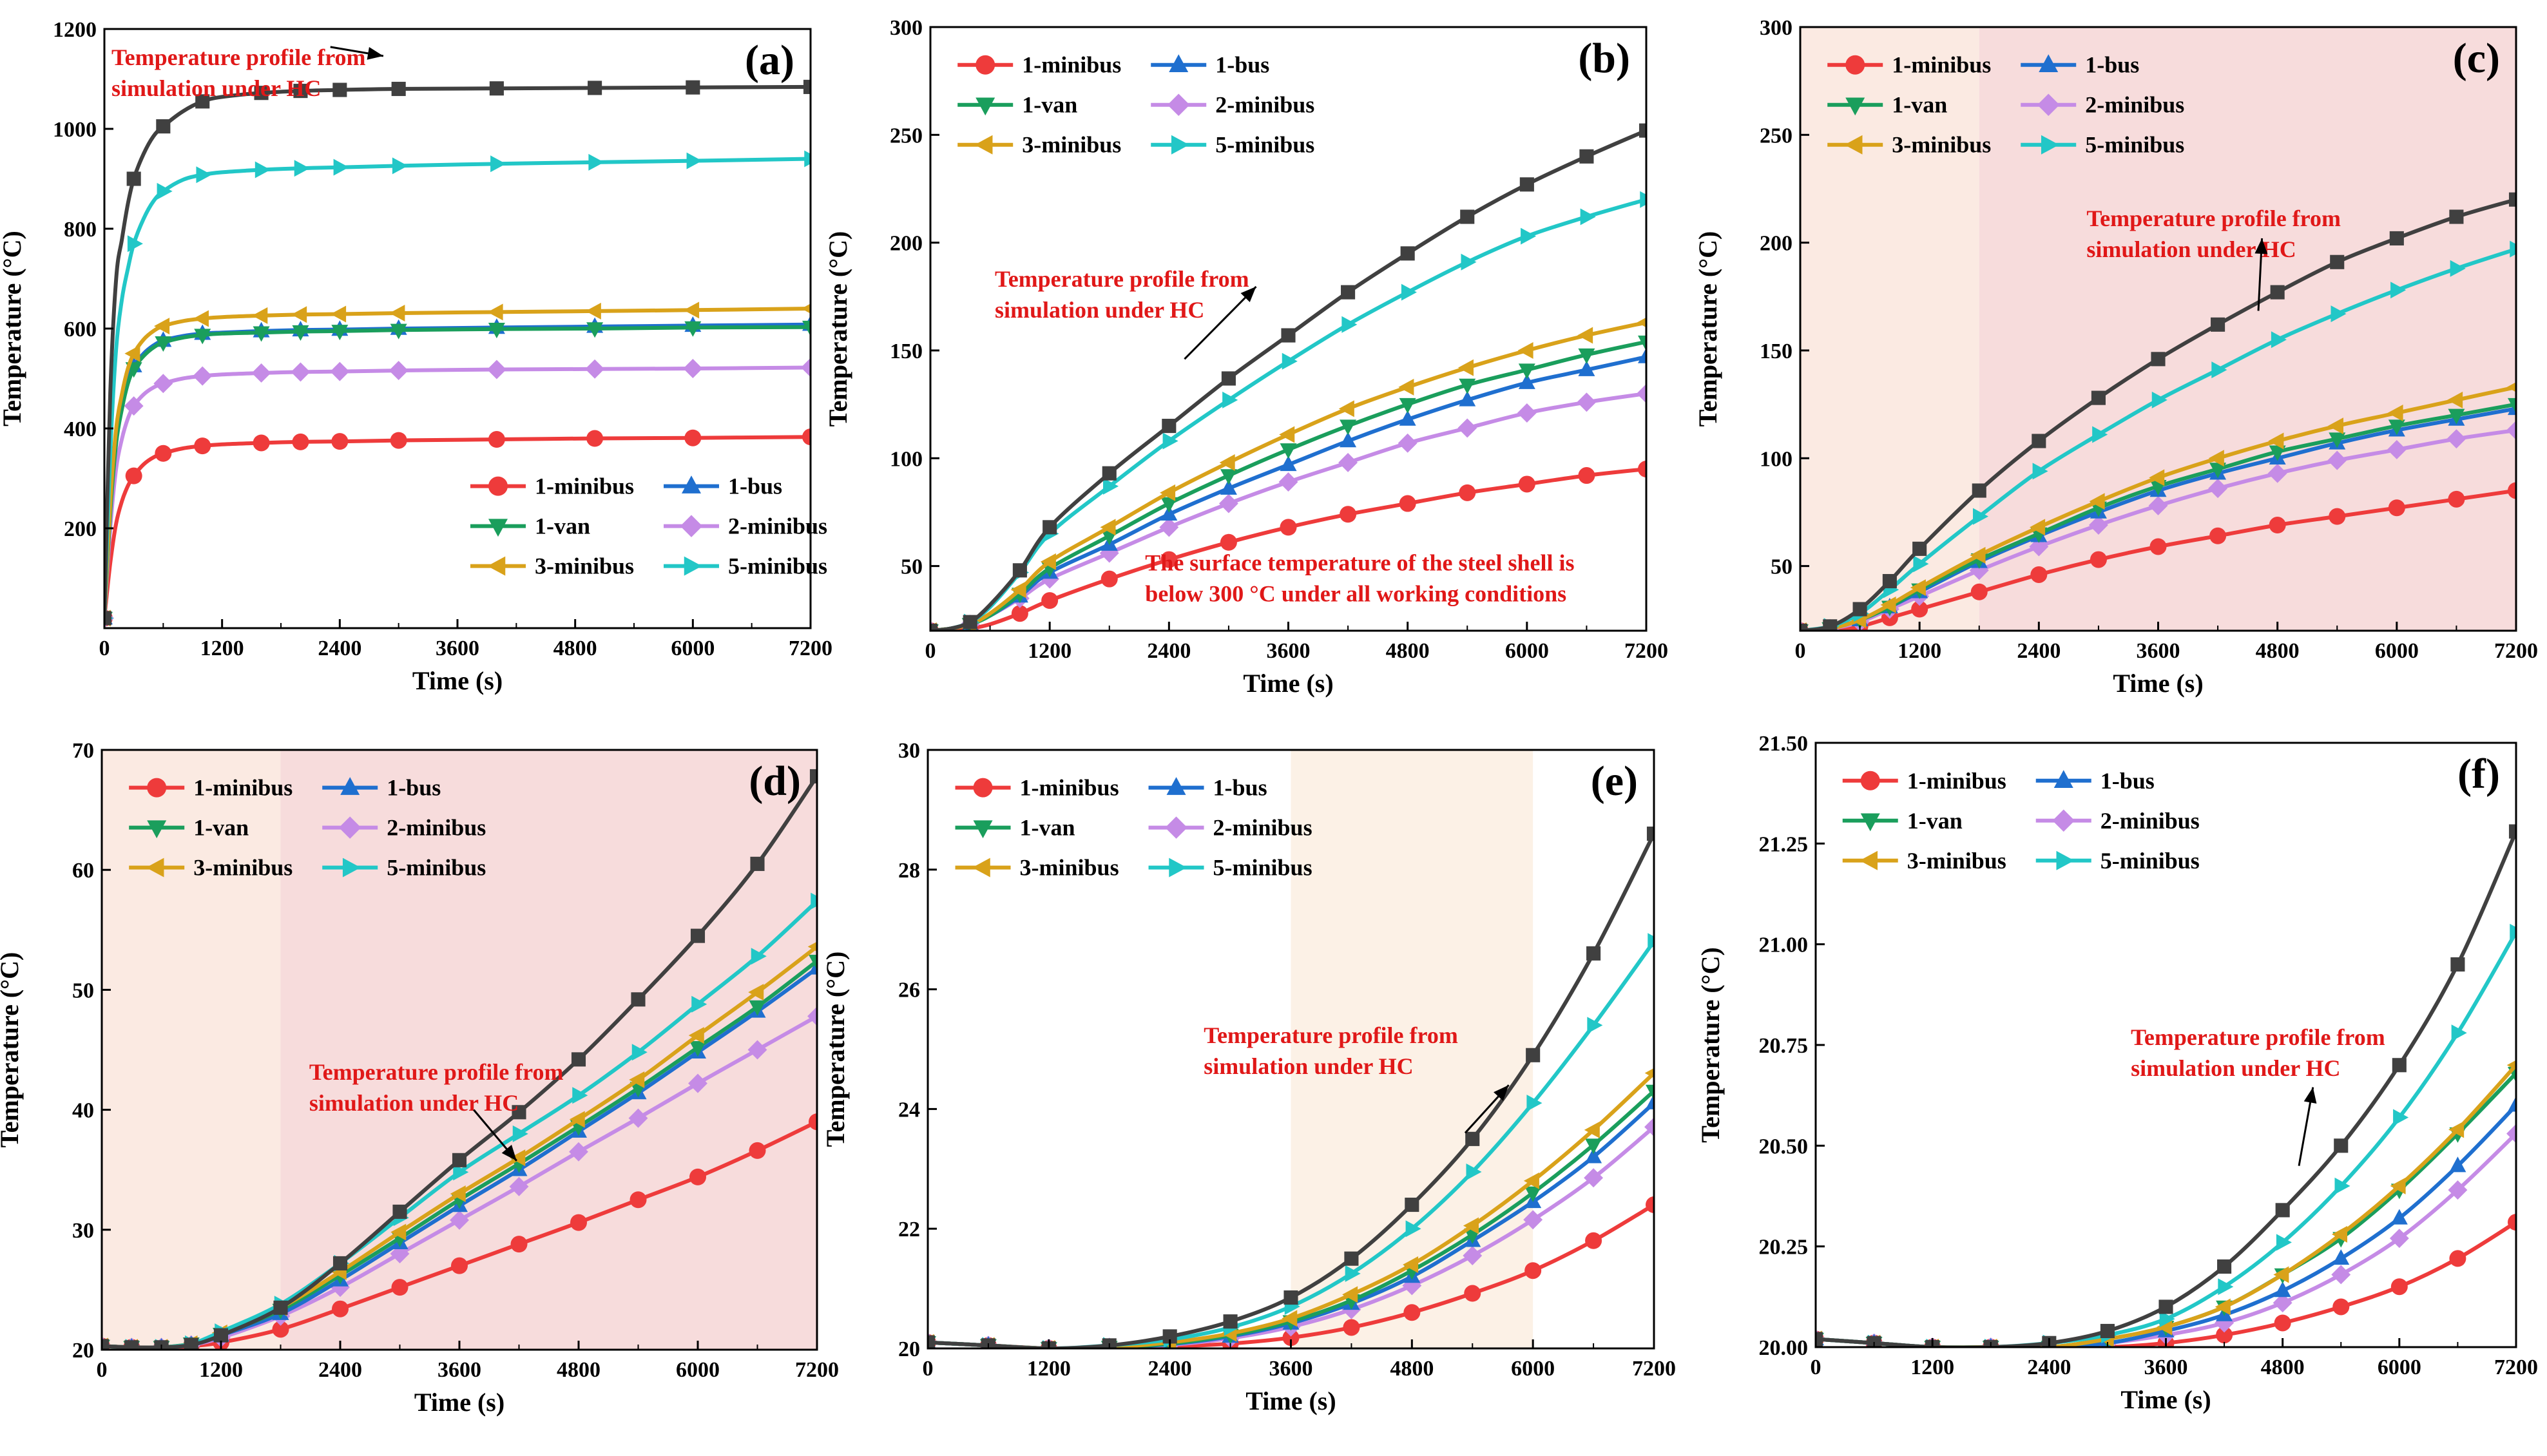 The height and width of the screenshot is (1456, 2547). I want to click on series-line-3-minibus, so click(1291, 1210).